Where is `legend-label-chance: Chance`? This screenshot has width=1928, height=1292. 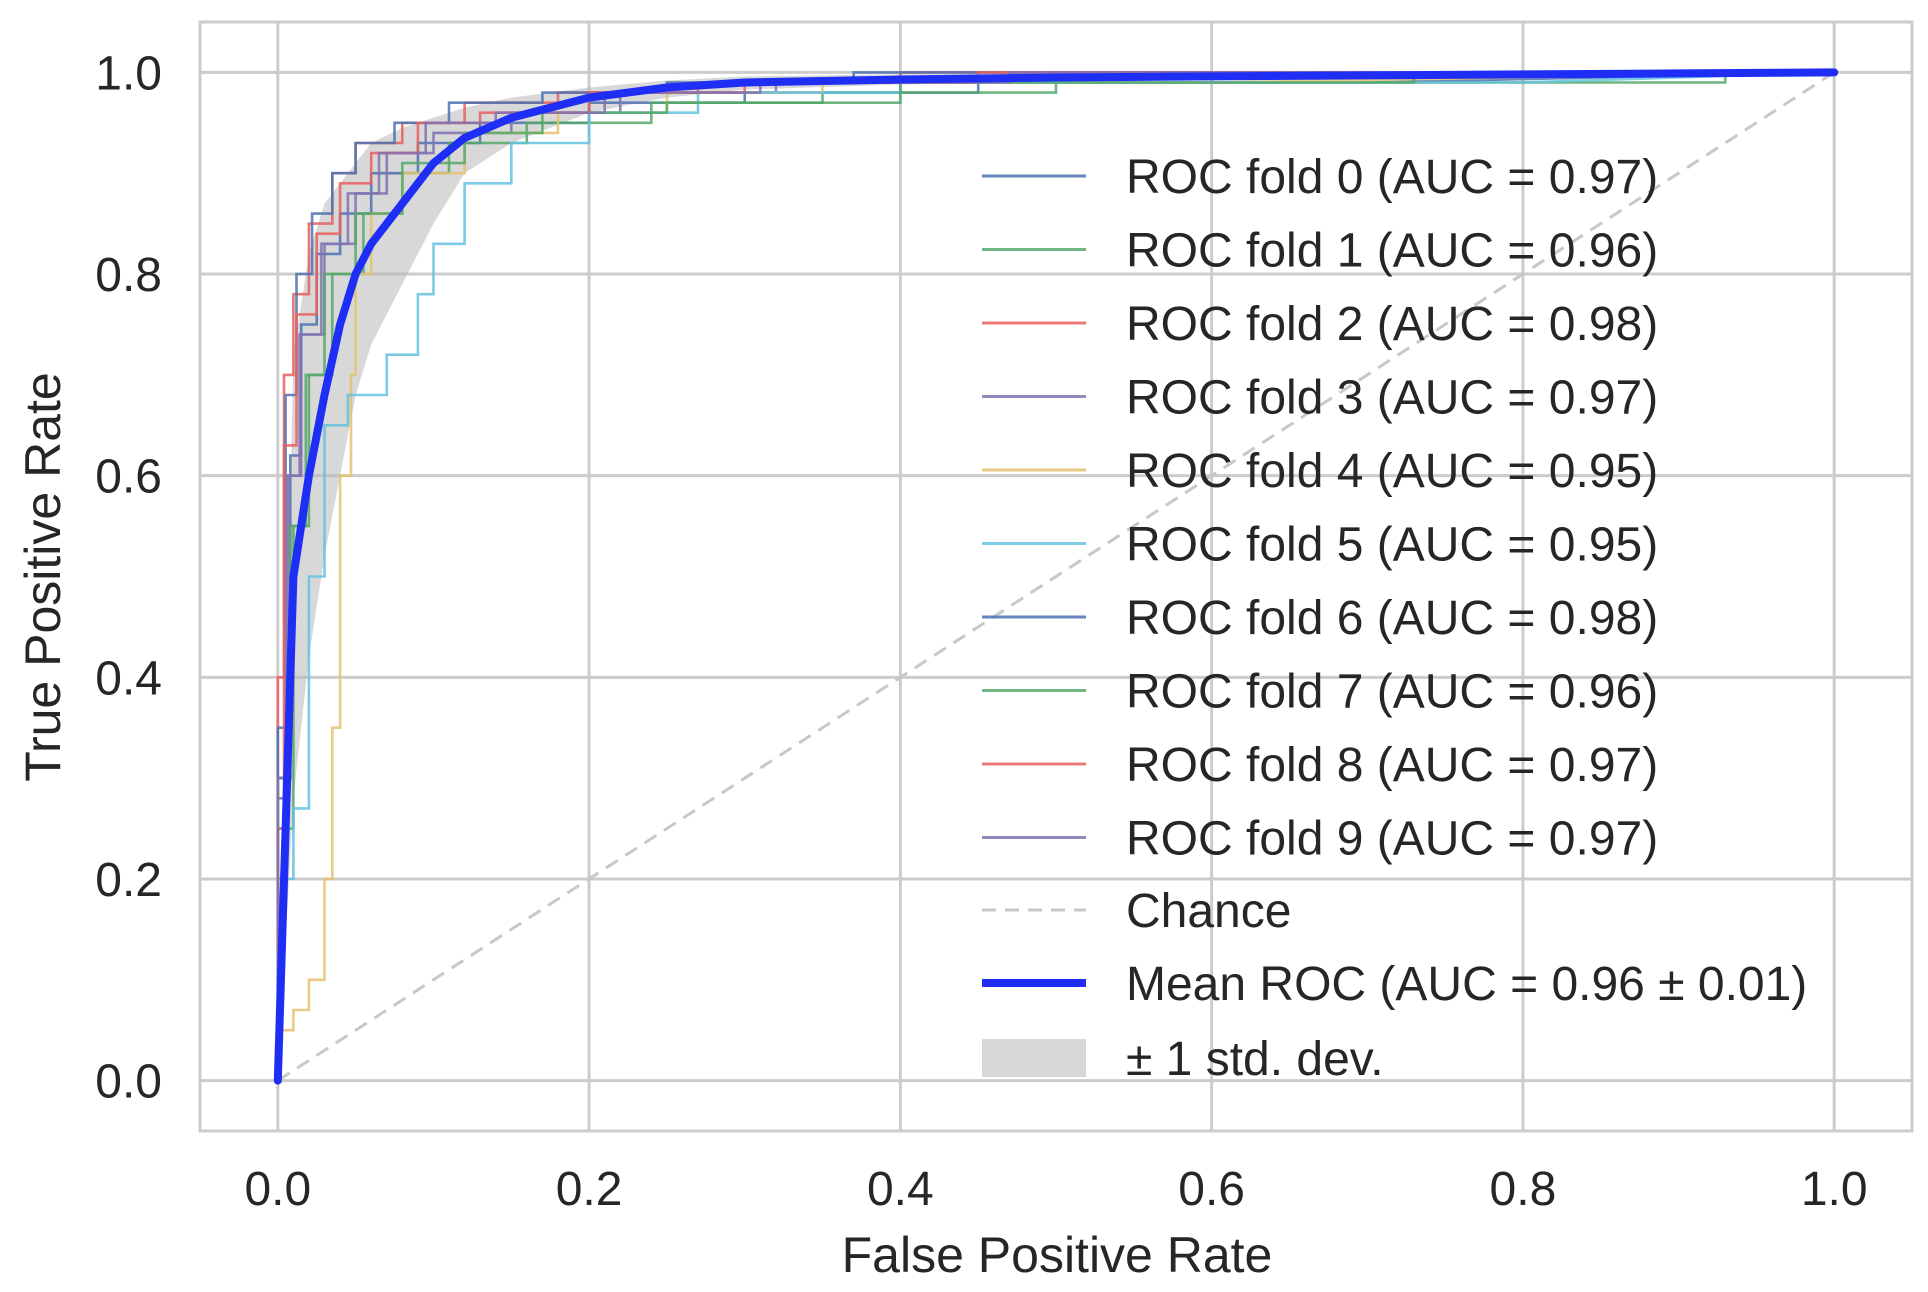 legend-label-chance: Chance is located at coordinates (1208, 911).